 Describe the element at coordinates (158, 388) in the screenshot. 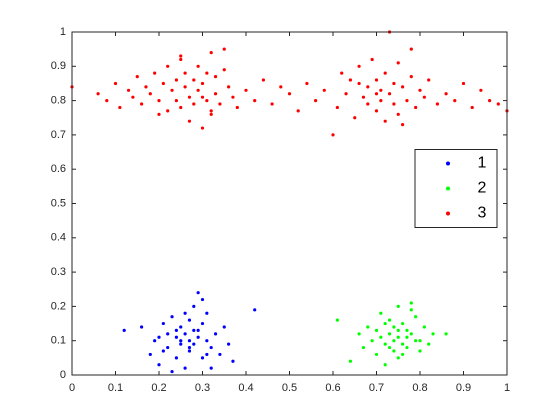

I see `x-tick-label: 0.2` at that location.